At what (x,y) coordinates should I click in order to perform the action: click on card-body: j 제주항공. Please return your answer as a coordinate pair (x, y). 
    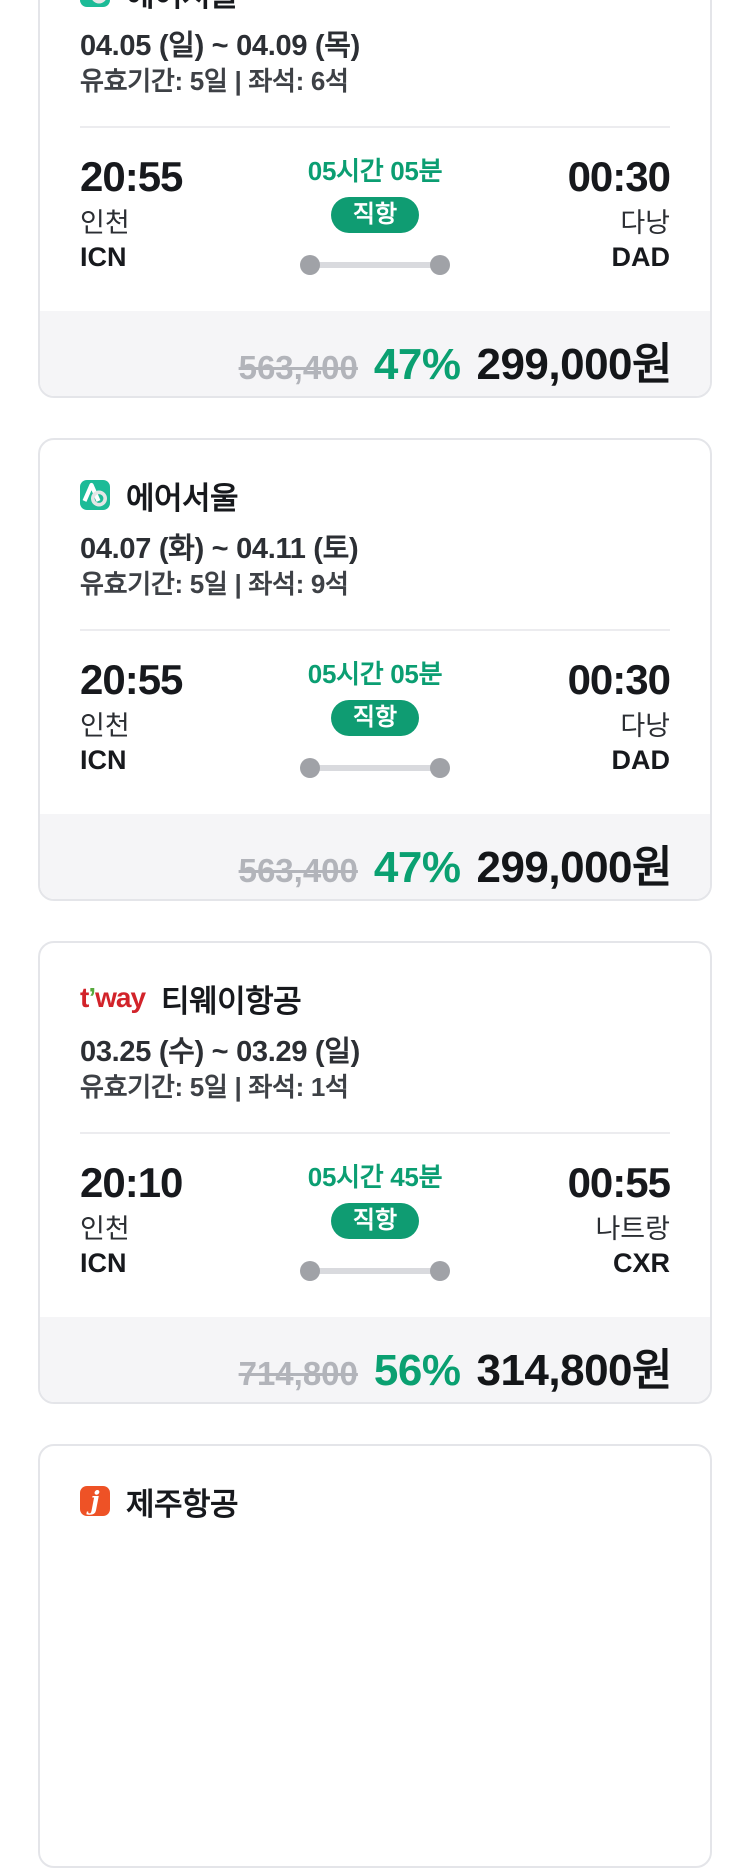
    Looking at the image, I should click on (375, 1499).